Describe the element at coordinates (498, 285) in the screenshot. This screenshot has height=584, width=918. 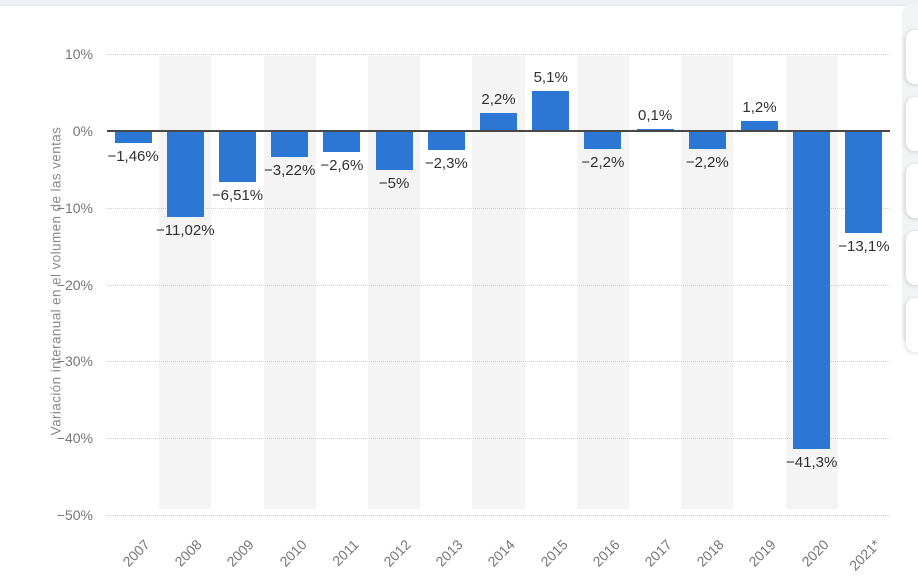
I see `gridline-−20%` at that location.